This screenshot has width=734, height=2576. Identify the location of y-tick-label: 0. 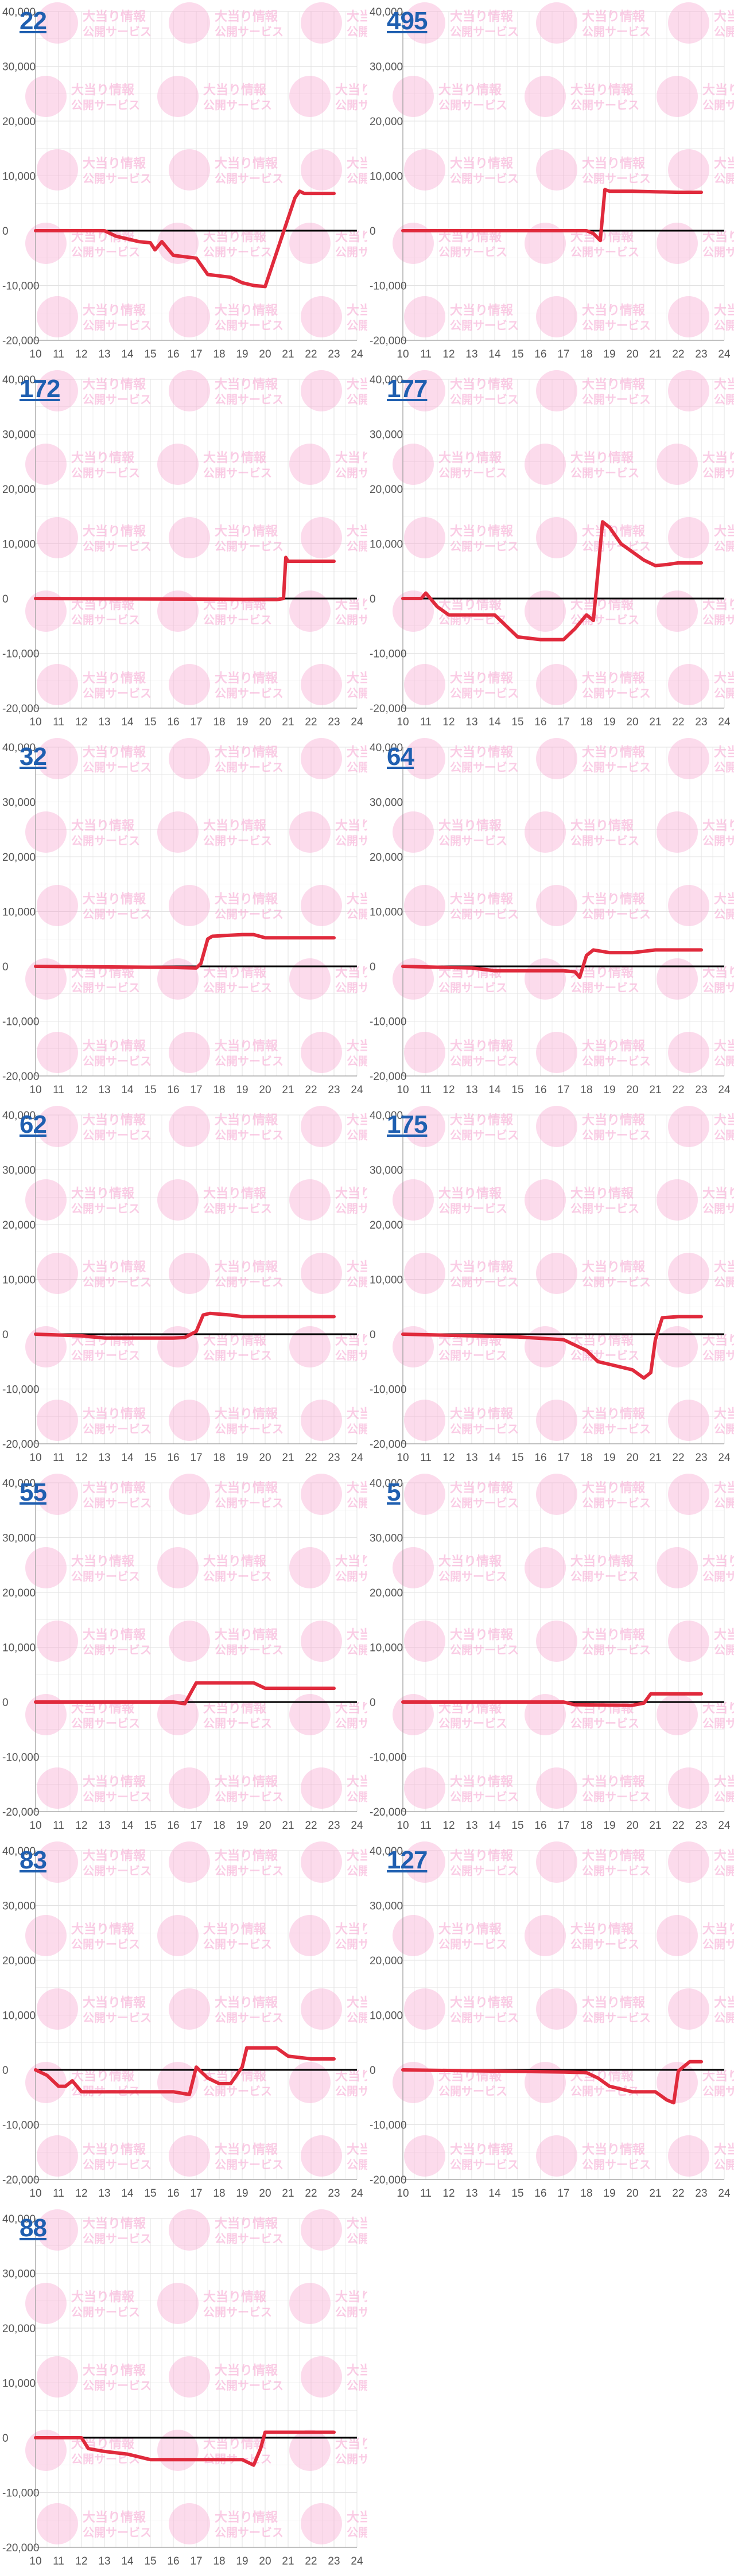
(5, 232).